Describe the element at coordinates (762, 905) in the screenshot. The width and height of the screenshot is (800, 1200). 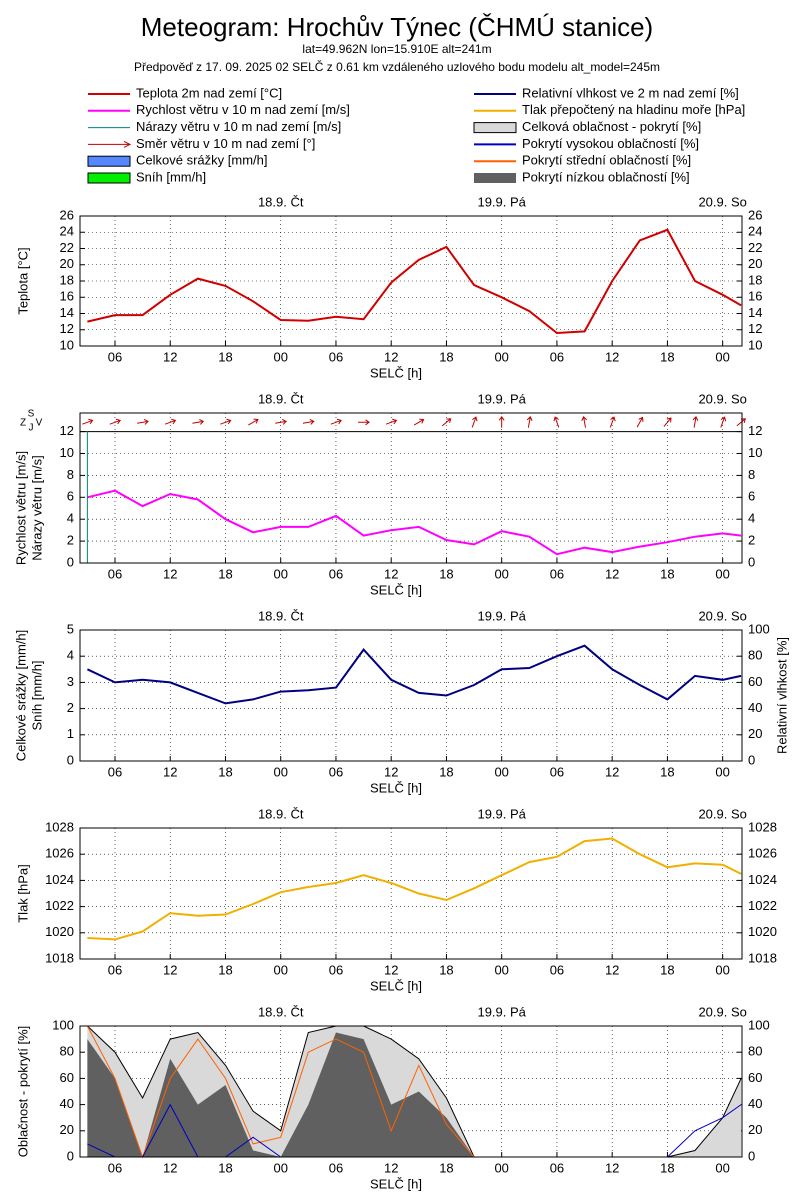
I see `y-tick-label-right: 1022` at that location.